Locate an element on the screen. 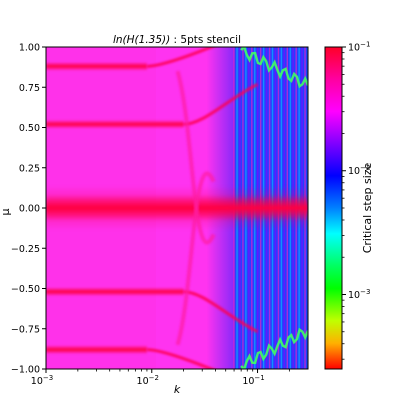 The image size is (415, 415). y-tick-label: −0.50 is located at coordinates (25, 289).